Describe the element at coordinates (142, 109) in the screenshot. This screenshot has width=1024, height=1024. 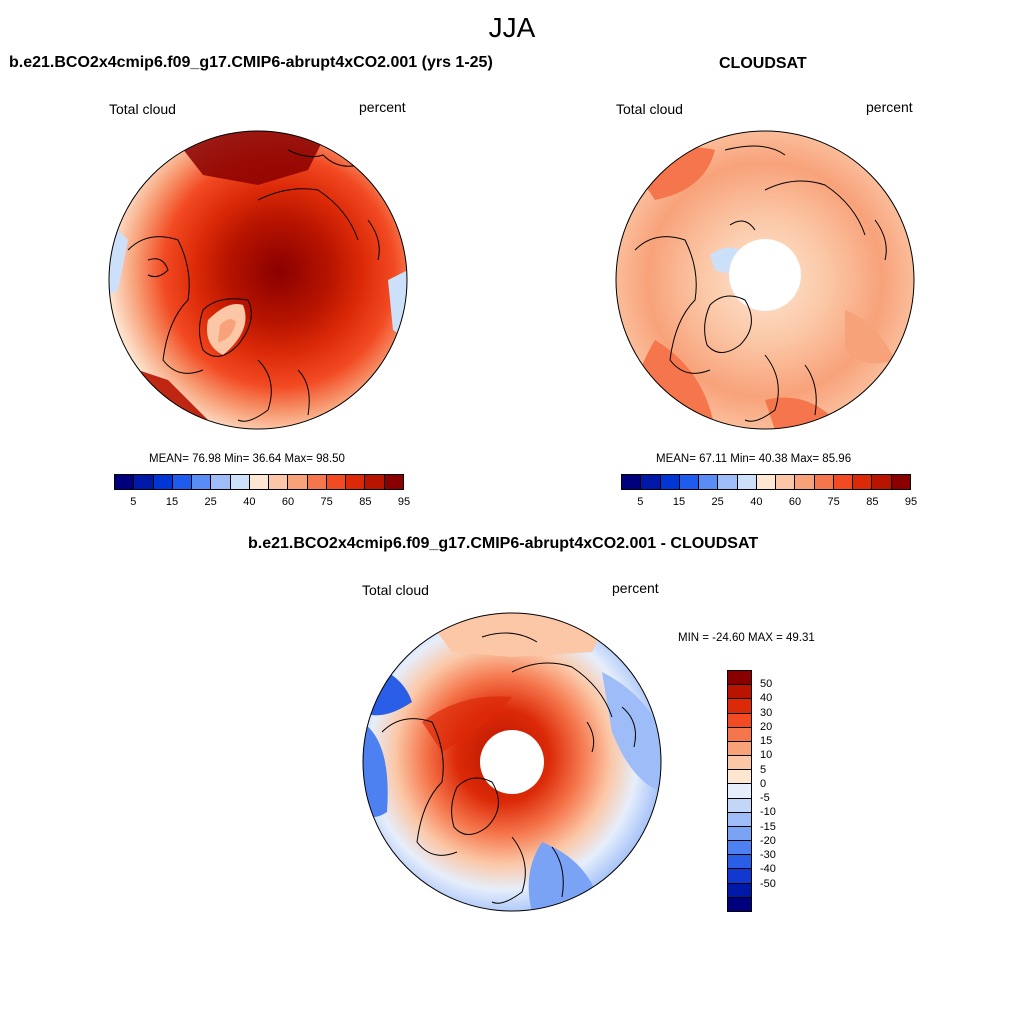
I see `model-left-label: Total cloud` at that location.